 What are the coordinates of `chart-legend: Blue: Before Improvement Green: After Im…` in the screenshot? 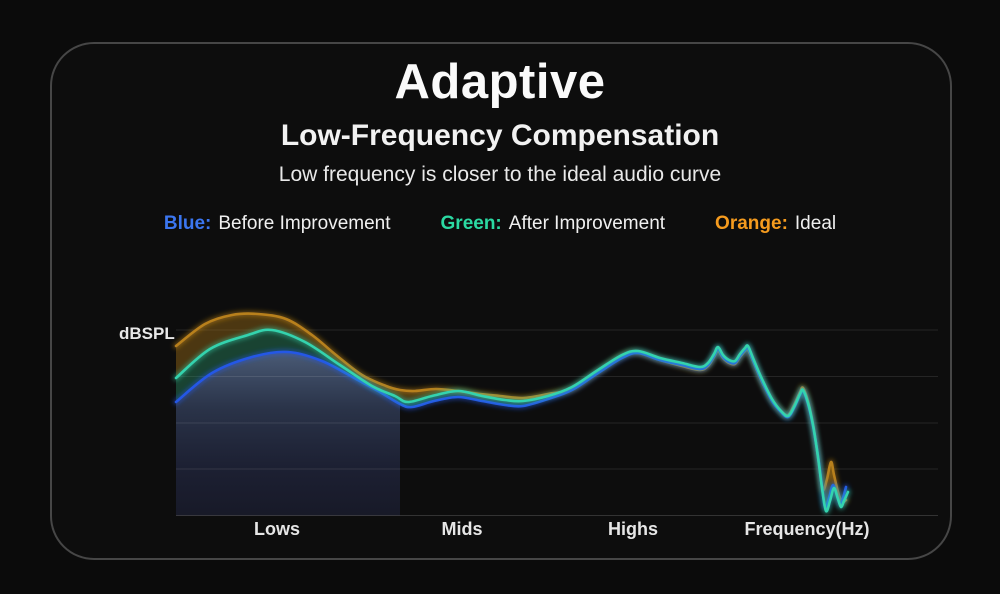 It's located at (500, 224).